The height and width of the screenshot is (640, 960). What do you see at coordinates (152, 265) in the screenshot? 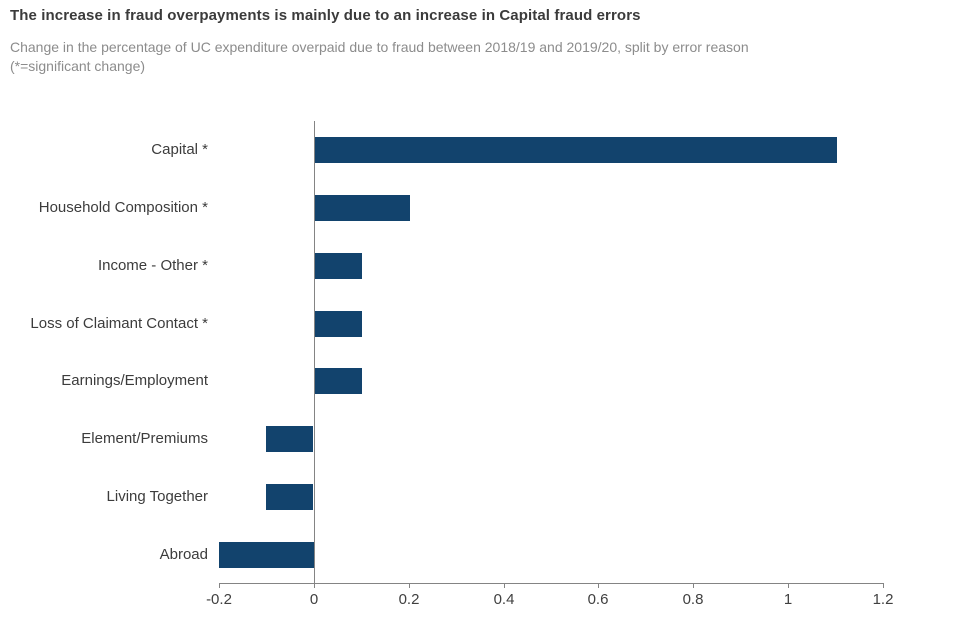
I see `category-label: Income - Other *` at bounding box center [152, 265].